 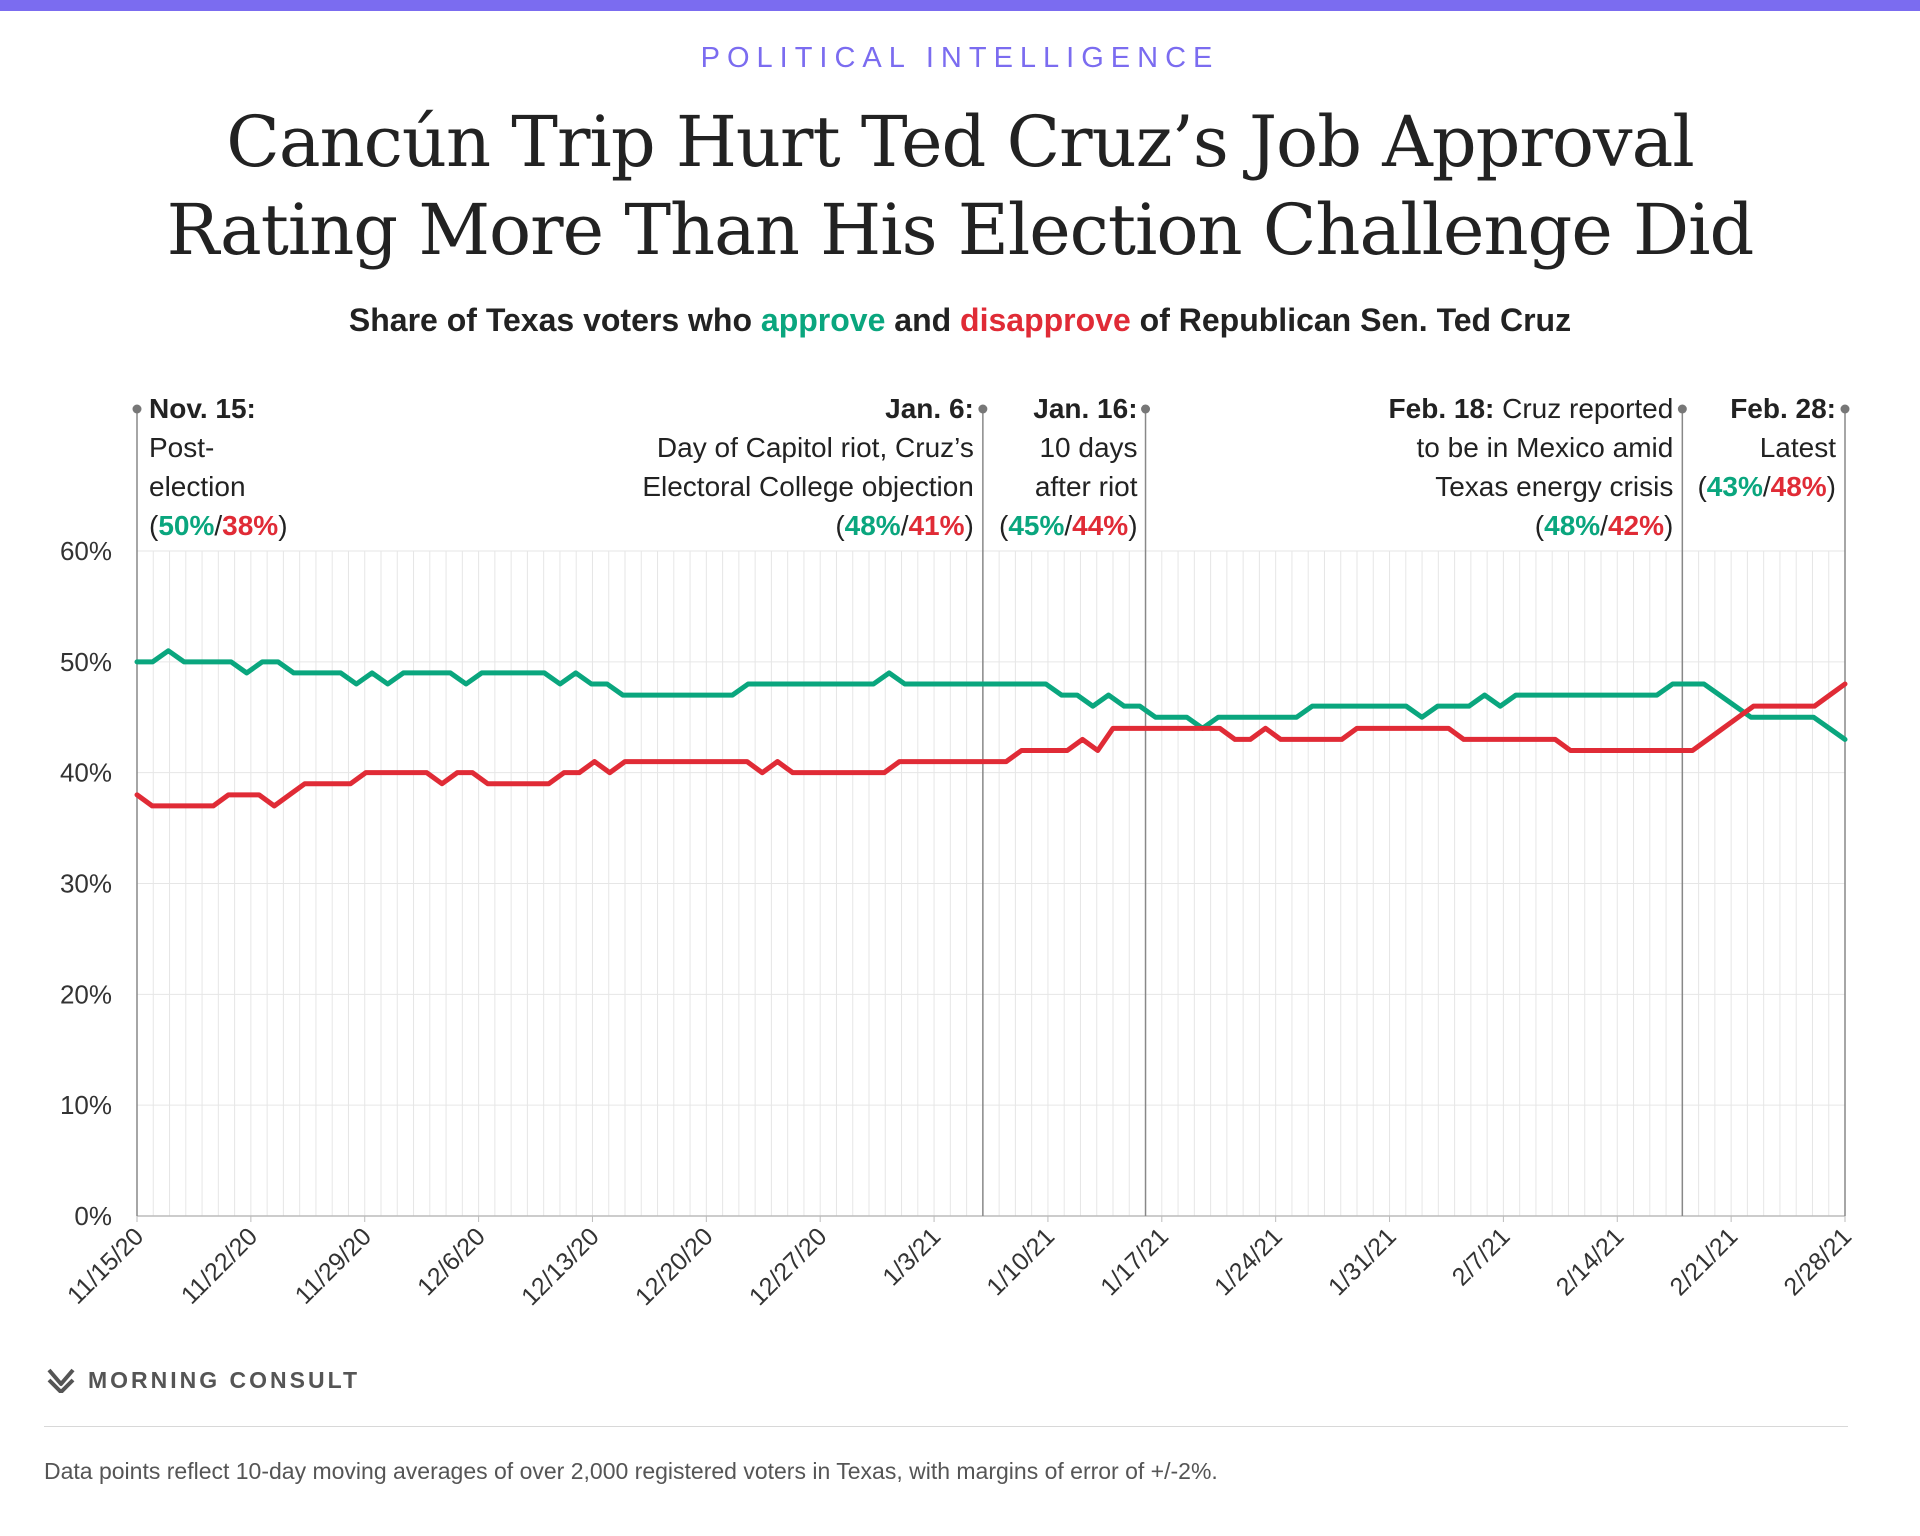 I want to click on event-description: Electoral College objection, so click(x=808, y=486).